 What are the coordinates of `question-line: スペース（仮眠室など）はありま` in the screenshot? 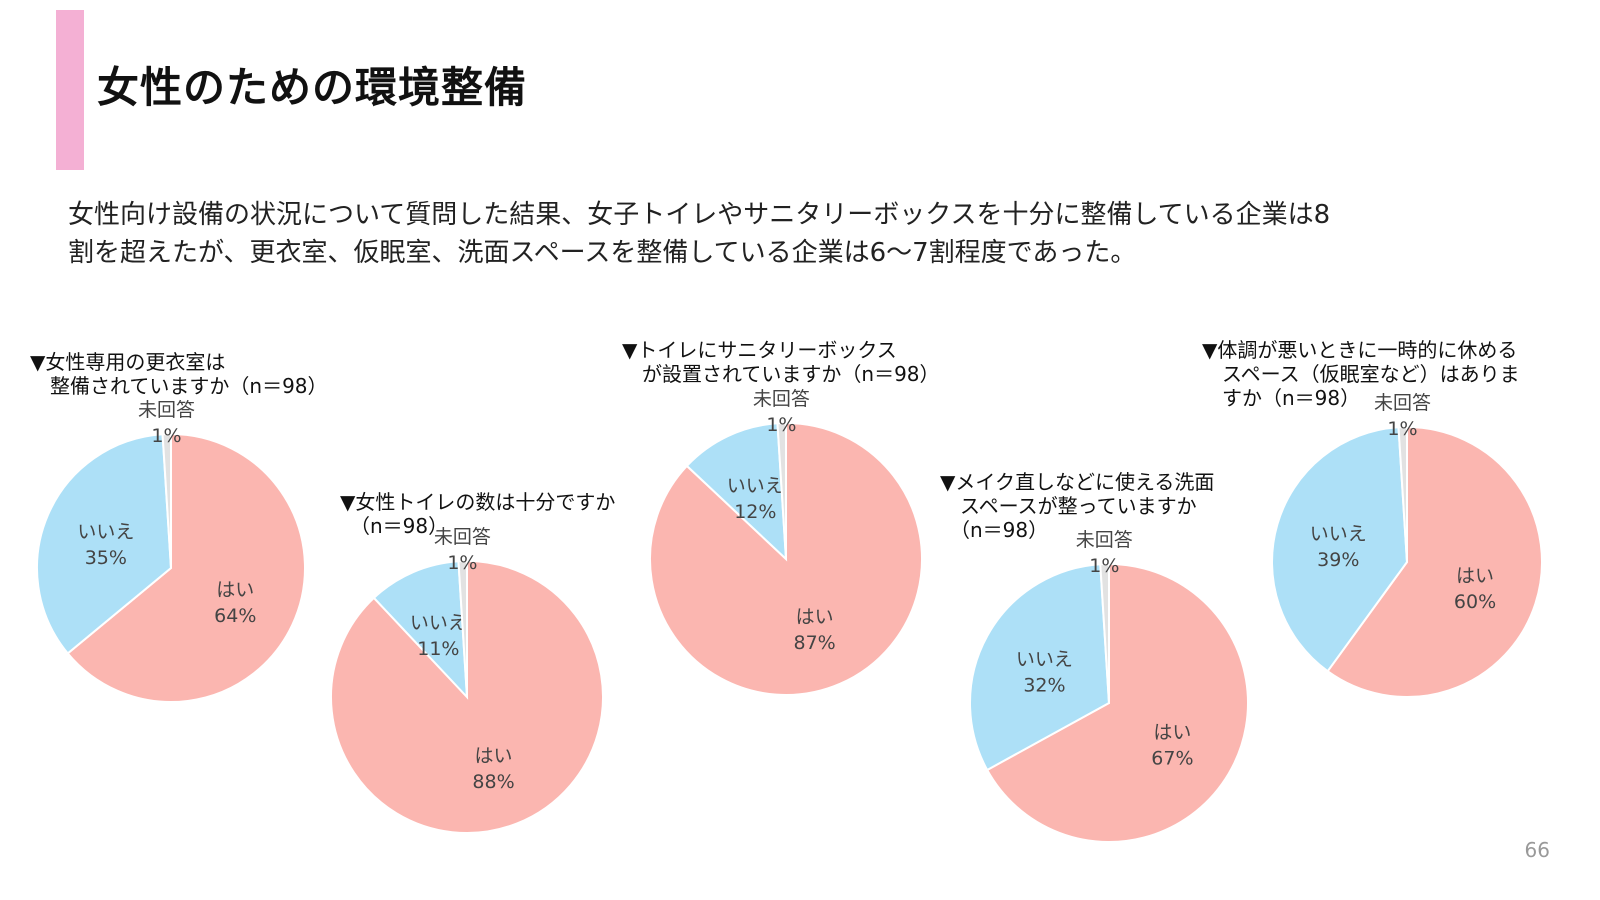 It's located at (1361, 374).